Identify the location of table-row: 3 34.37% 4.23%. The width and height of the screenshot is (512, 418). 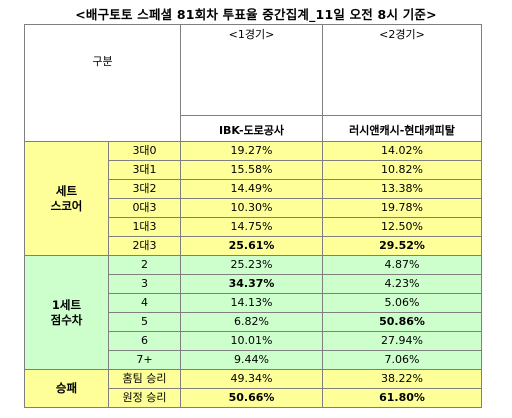
(253, 284).